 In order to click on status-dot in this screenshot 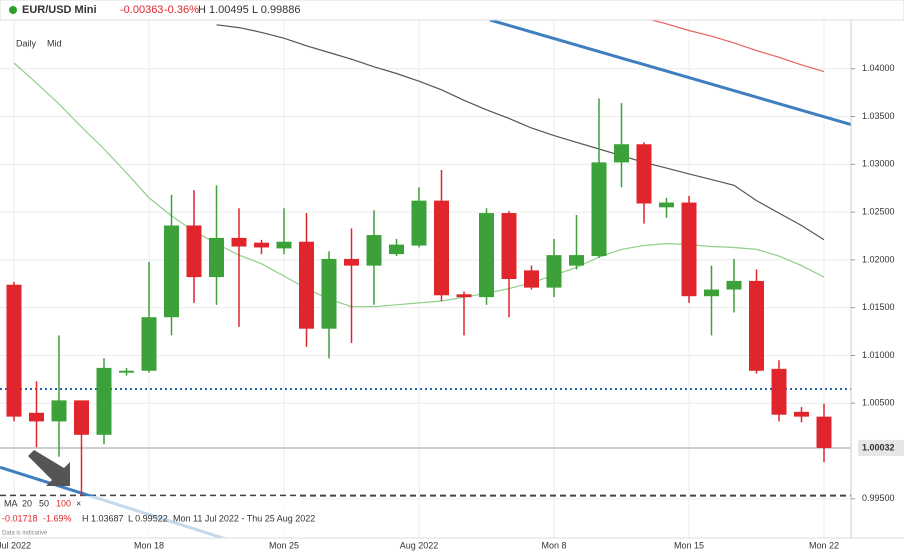, I will do `click(13, 10)`.